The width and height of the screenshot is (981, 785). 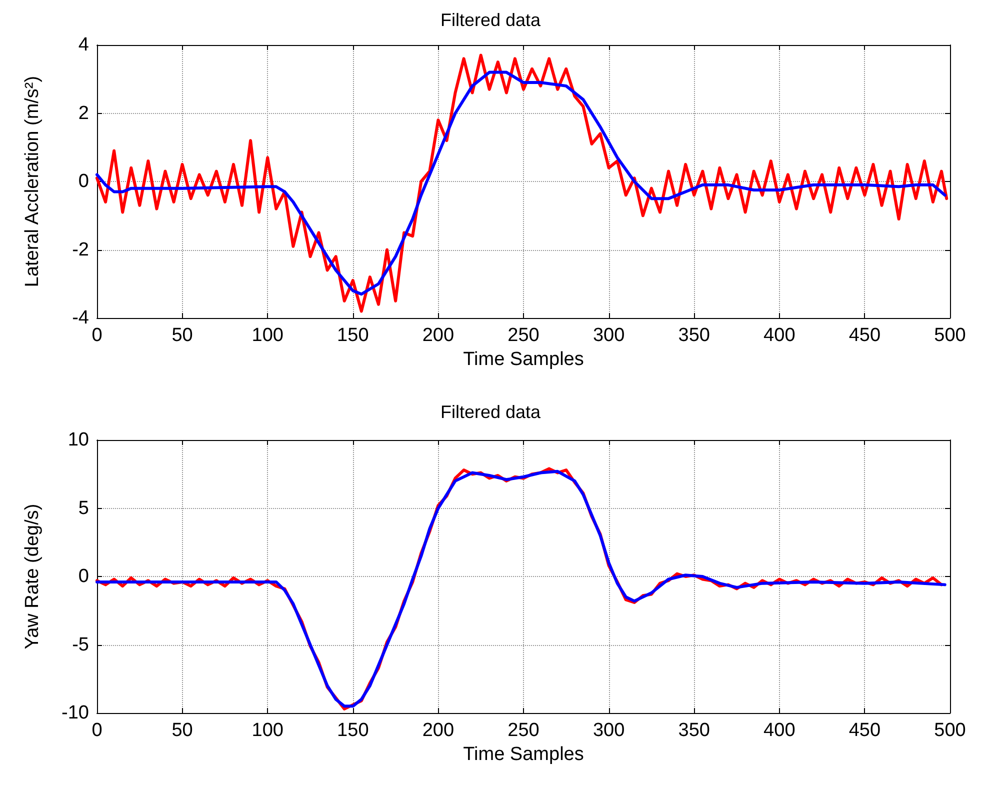 What do you see at coordinates (84, 45) in the screenshot?
I see `y-tick-label: 4` at bounding box center [84, 45].